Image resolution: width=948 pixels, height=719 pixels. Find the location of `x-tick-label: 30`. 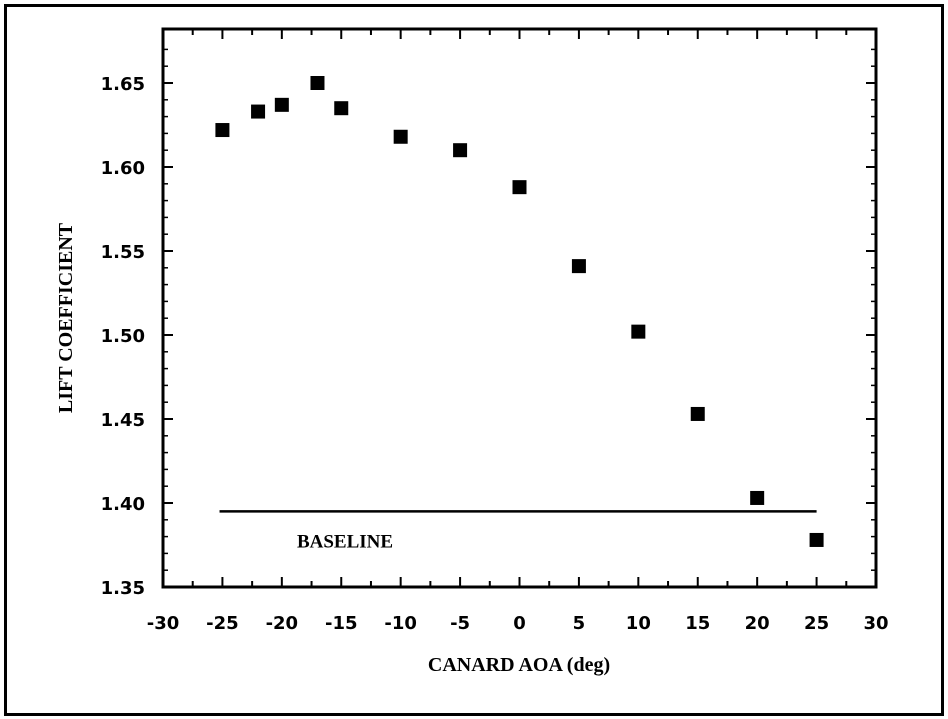

x-tick-label: 30 is located at coordinates (875, 623).